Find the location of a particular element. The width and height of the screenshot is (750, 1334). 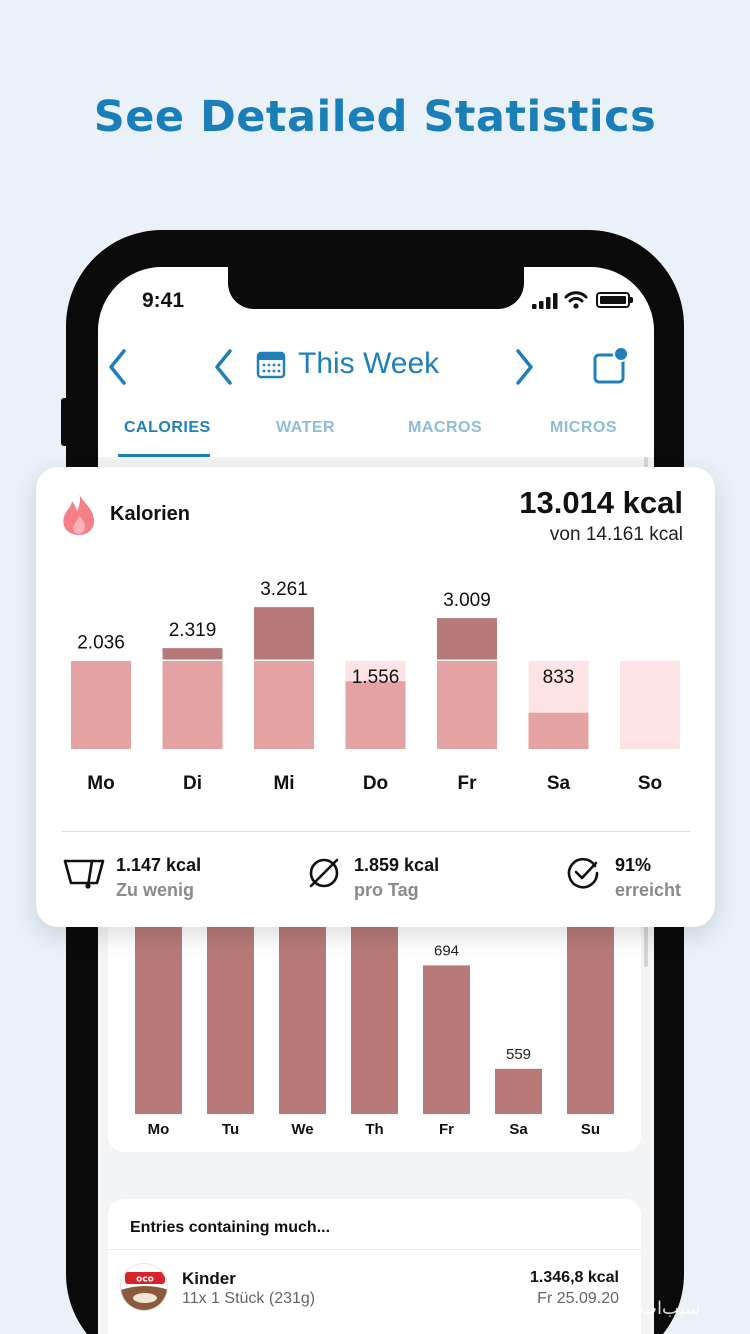

tab-micros: MICROS is located at coordinates (583, 427).